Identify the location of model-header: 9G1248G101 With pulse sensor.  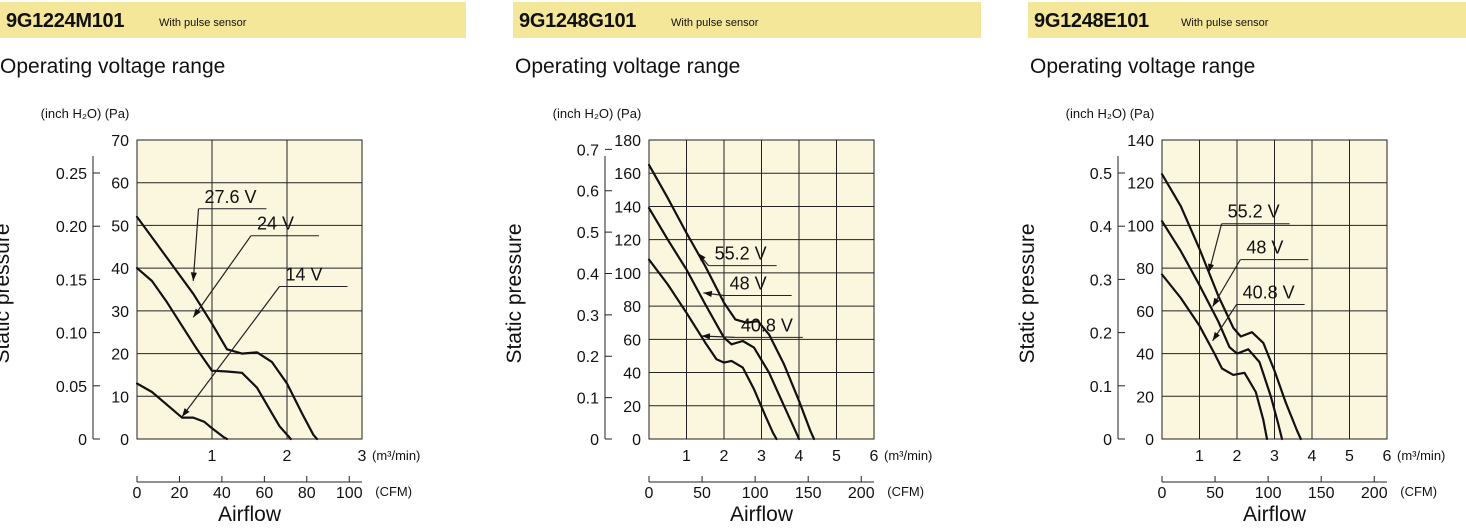
(747, 20).